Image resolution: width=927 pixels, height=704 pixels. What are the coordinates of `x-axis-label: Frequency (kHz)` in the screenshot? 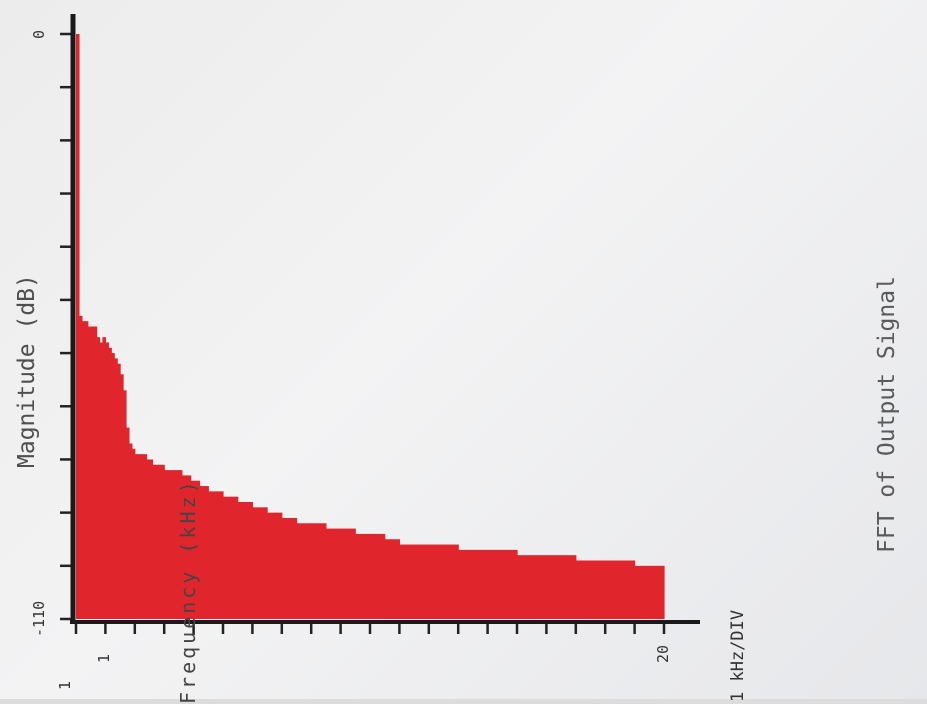 It's located at (188, 591).